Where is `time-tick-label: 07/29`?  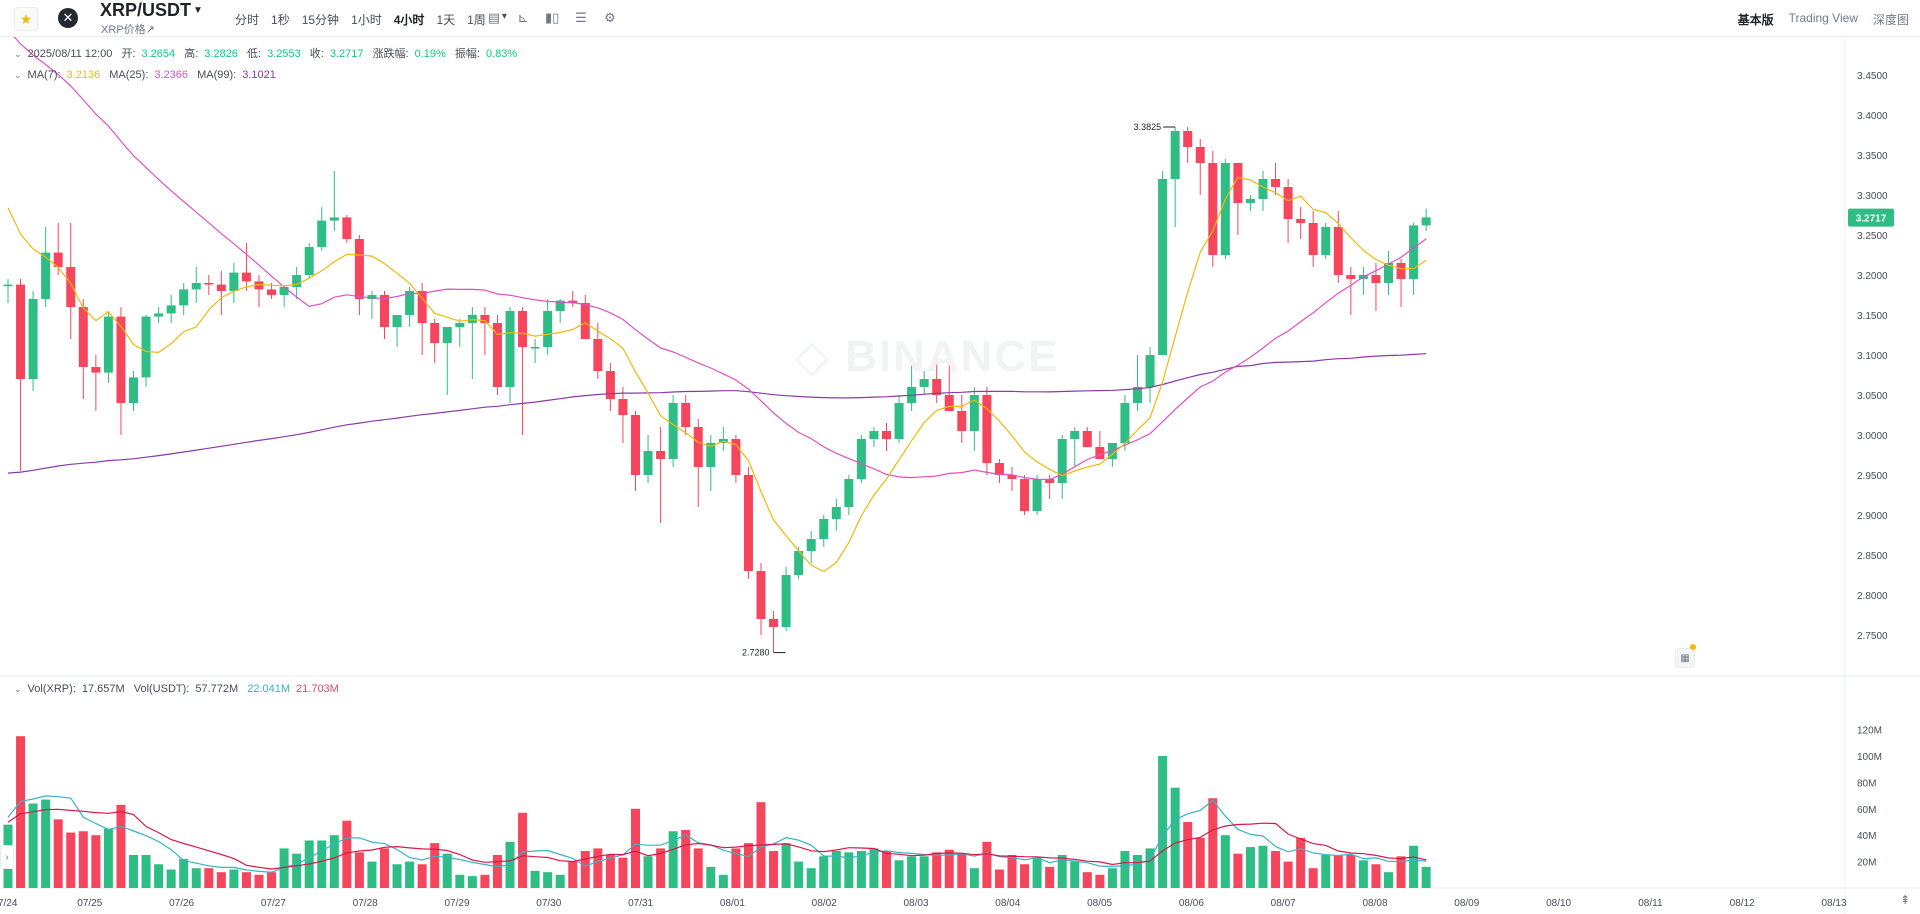 time-tick-label: 07/29 is located at coordinates (456, 903).